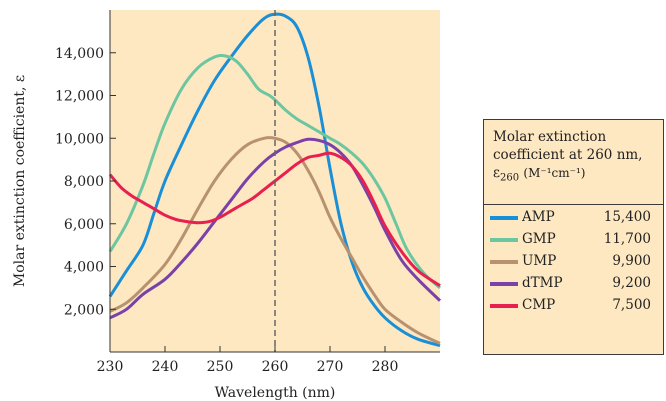  What do you see at coordinates (627, 217) in the screenshot?
I see `legend-value-amp: 15,400` at bounding box center [627, 217].